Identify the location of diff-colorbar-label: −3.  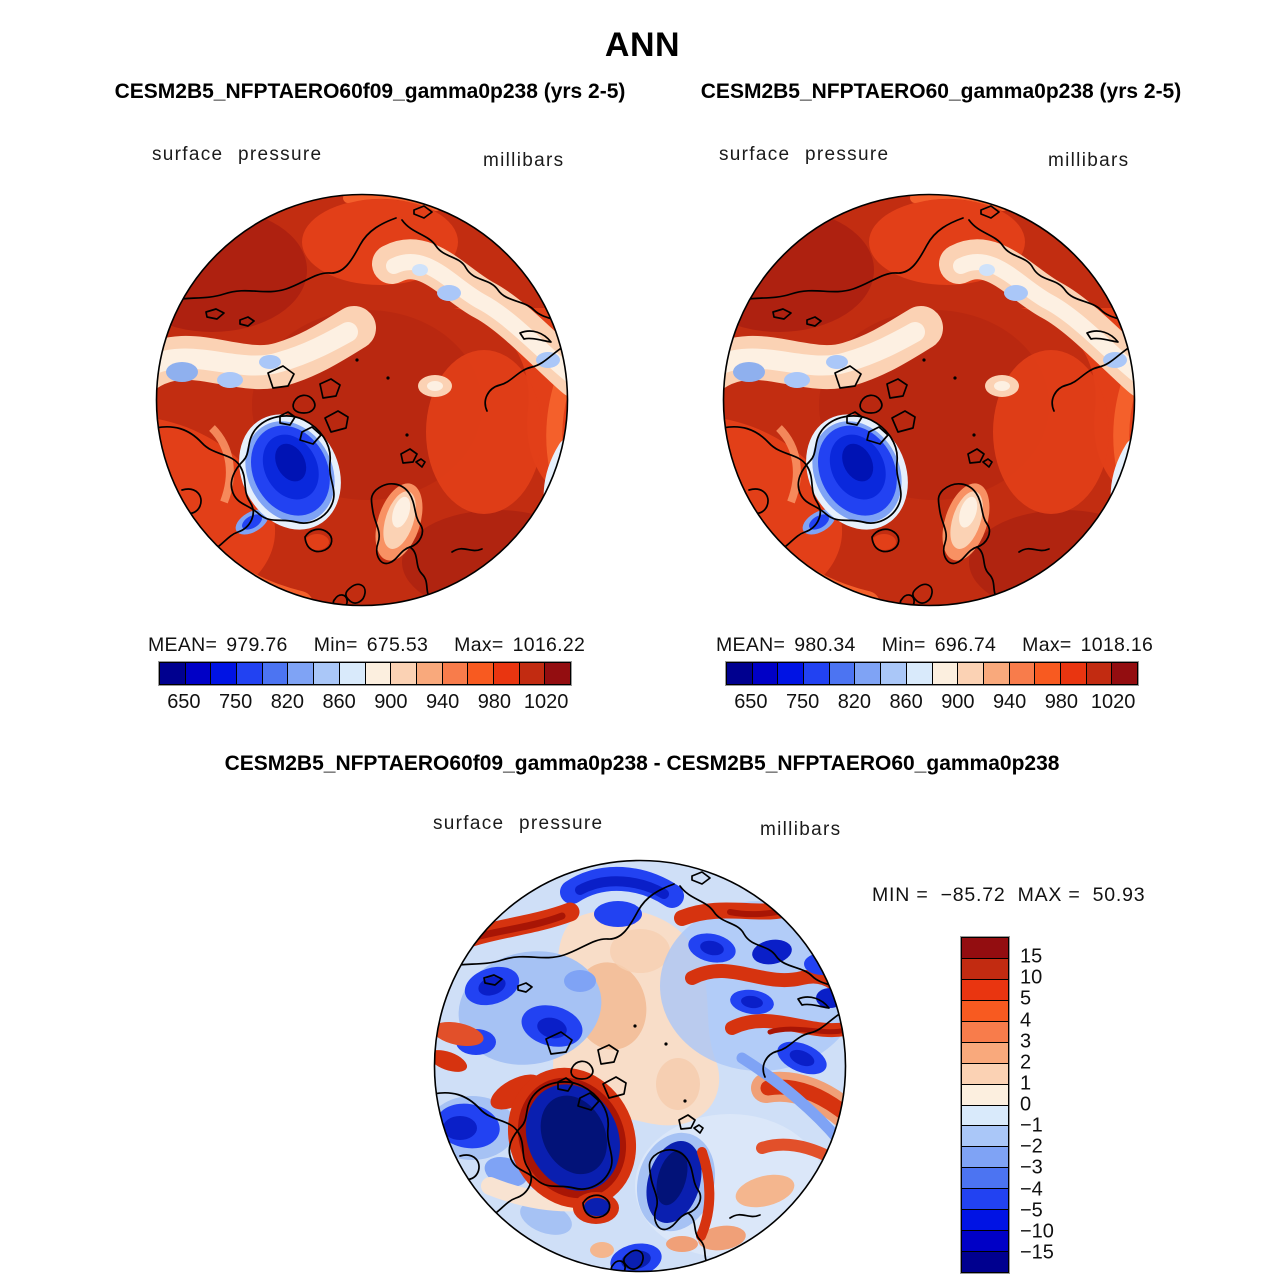
(1031, 1167).